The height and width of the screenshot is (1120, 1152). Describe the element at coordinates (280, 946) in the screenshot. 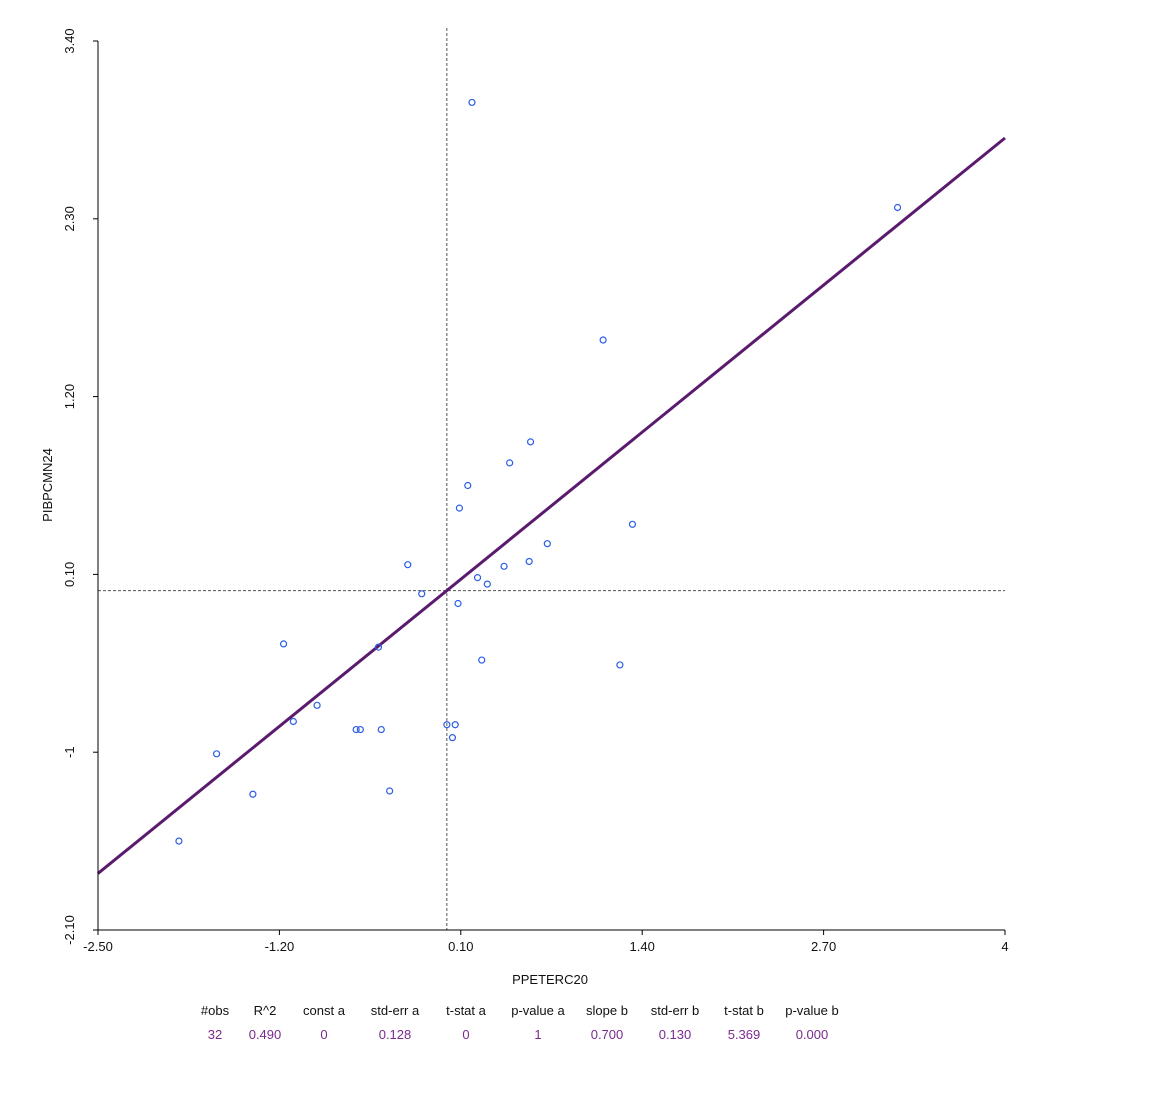

I see `x-tick-label: -1.20` at that location.